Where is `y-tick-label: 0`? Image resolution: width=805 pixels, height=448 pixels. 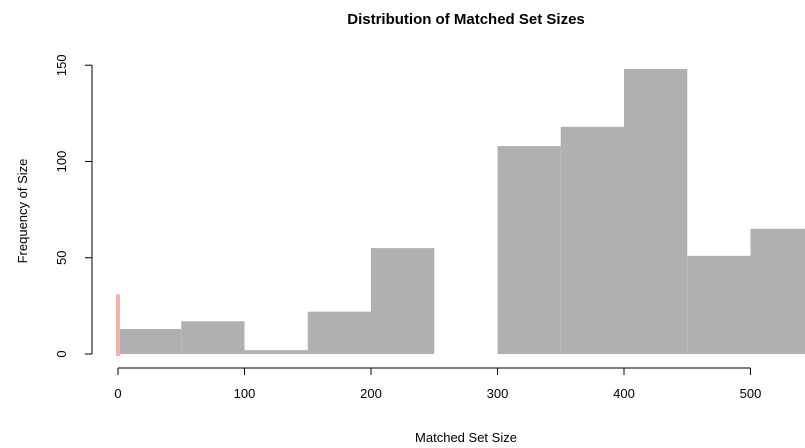 y-tick-label: 0 is located at coordinates (61, 353).